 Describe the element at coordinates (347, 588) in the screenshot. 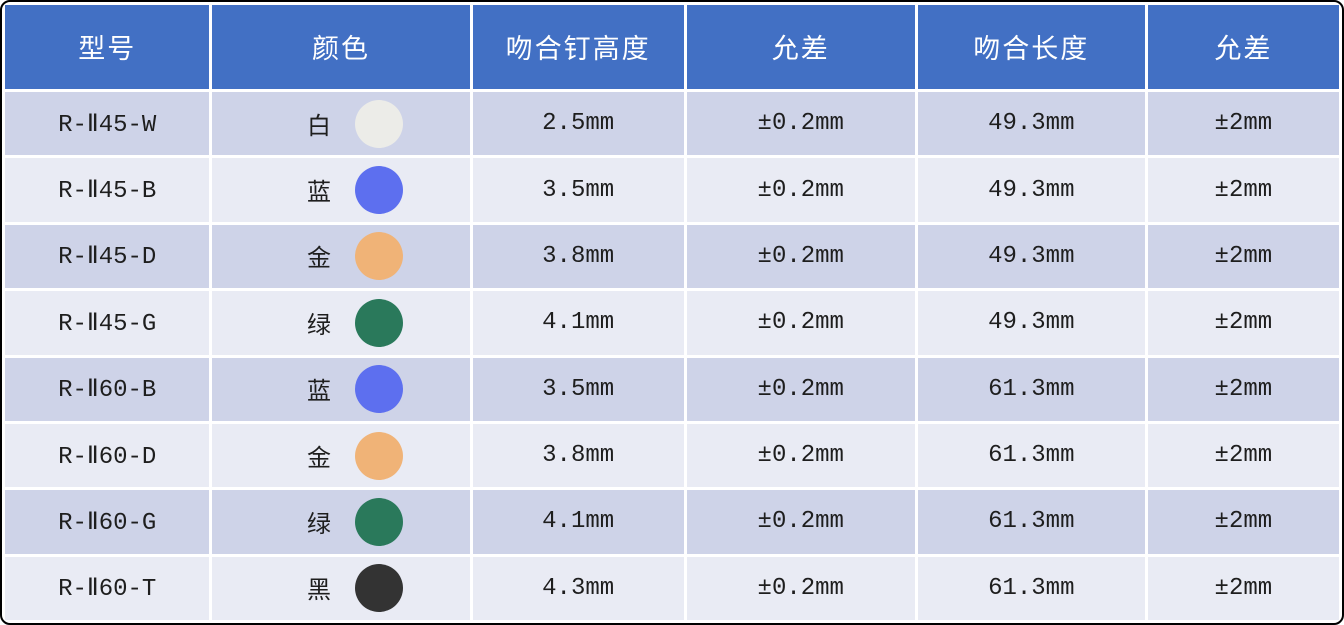

I see `color-cell-content: 黑` at that location.